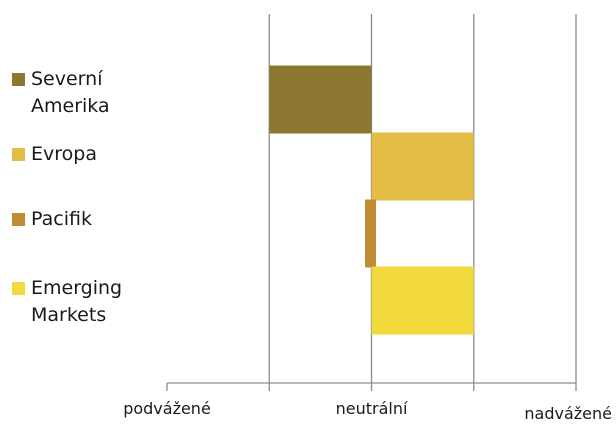 The height and width of the screenshot is (430, 616). I want to click on x-tick-label-neutralni: neutrální, so click(372, 408).